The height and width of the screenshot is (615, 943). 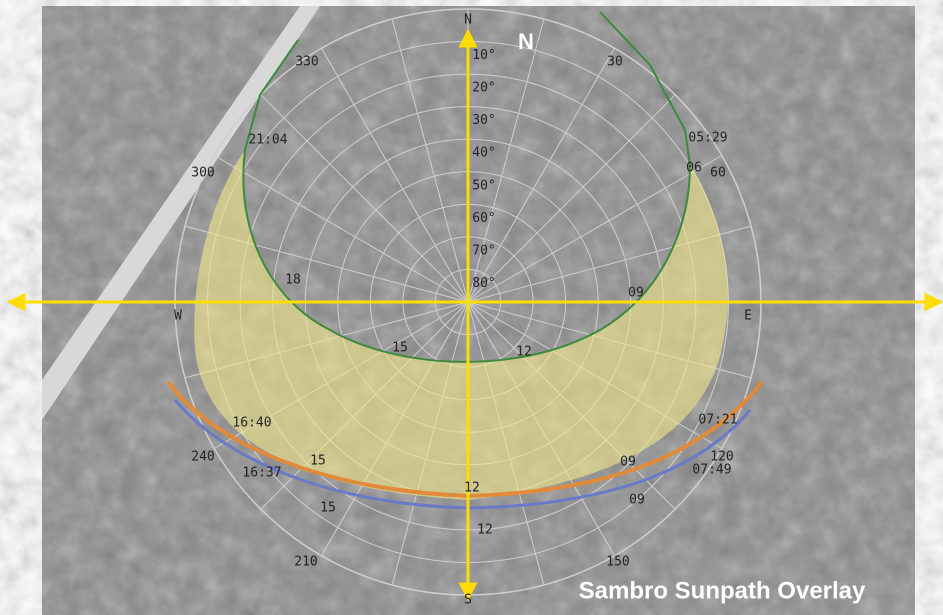 What do you see at coordinates (694, 168) in the screenshot?
I see `time-label: 06` at bounding box center [694, 168].